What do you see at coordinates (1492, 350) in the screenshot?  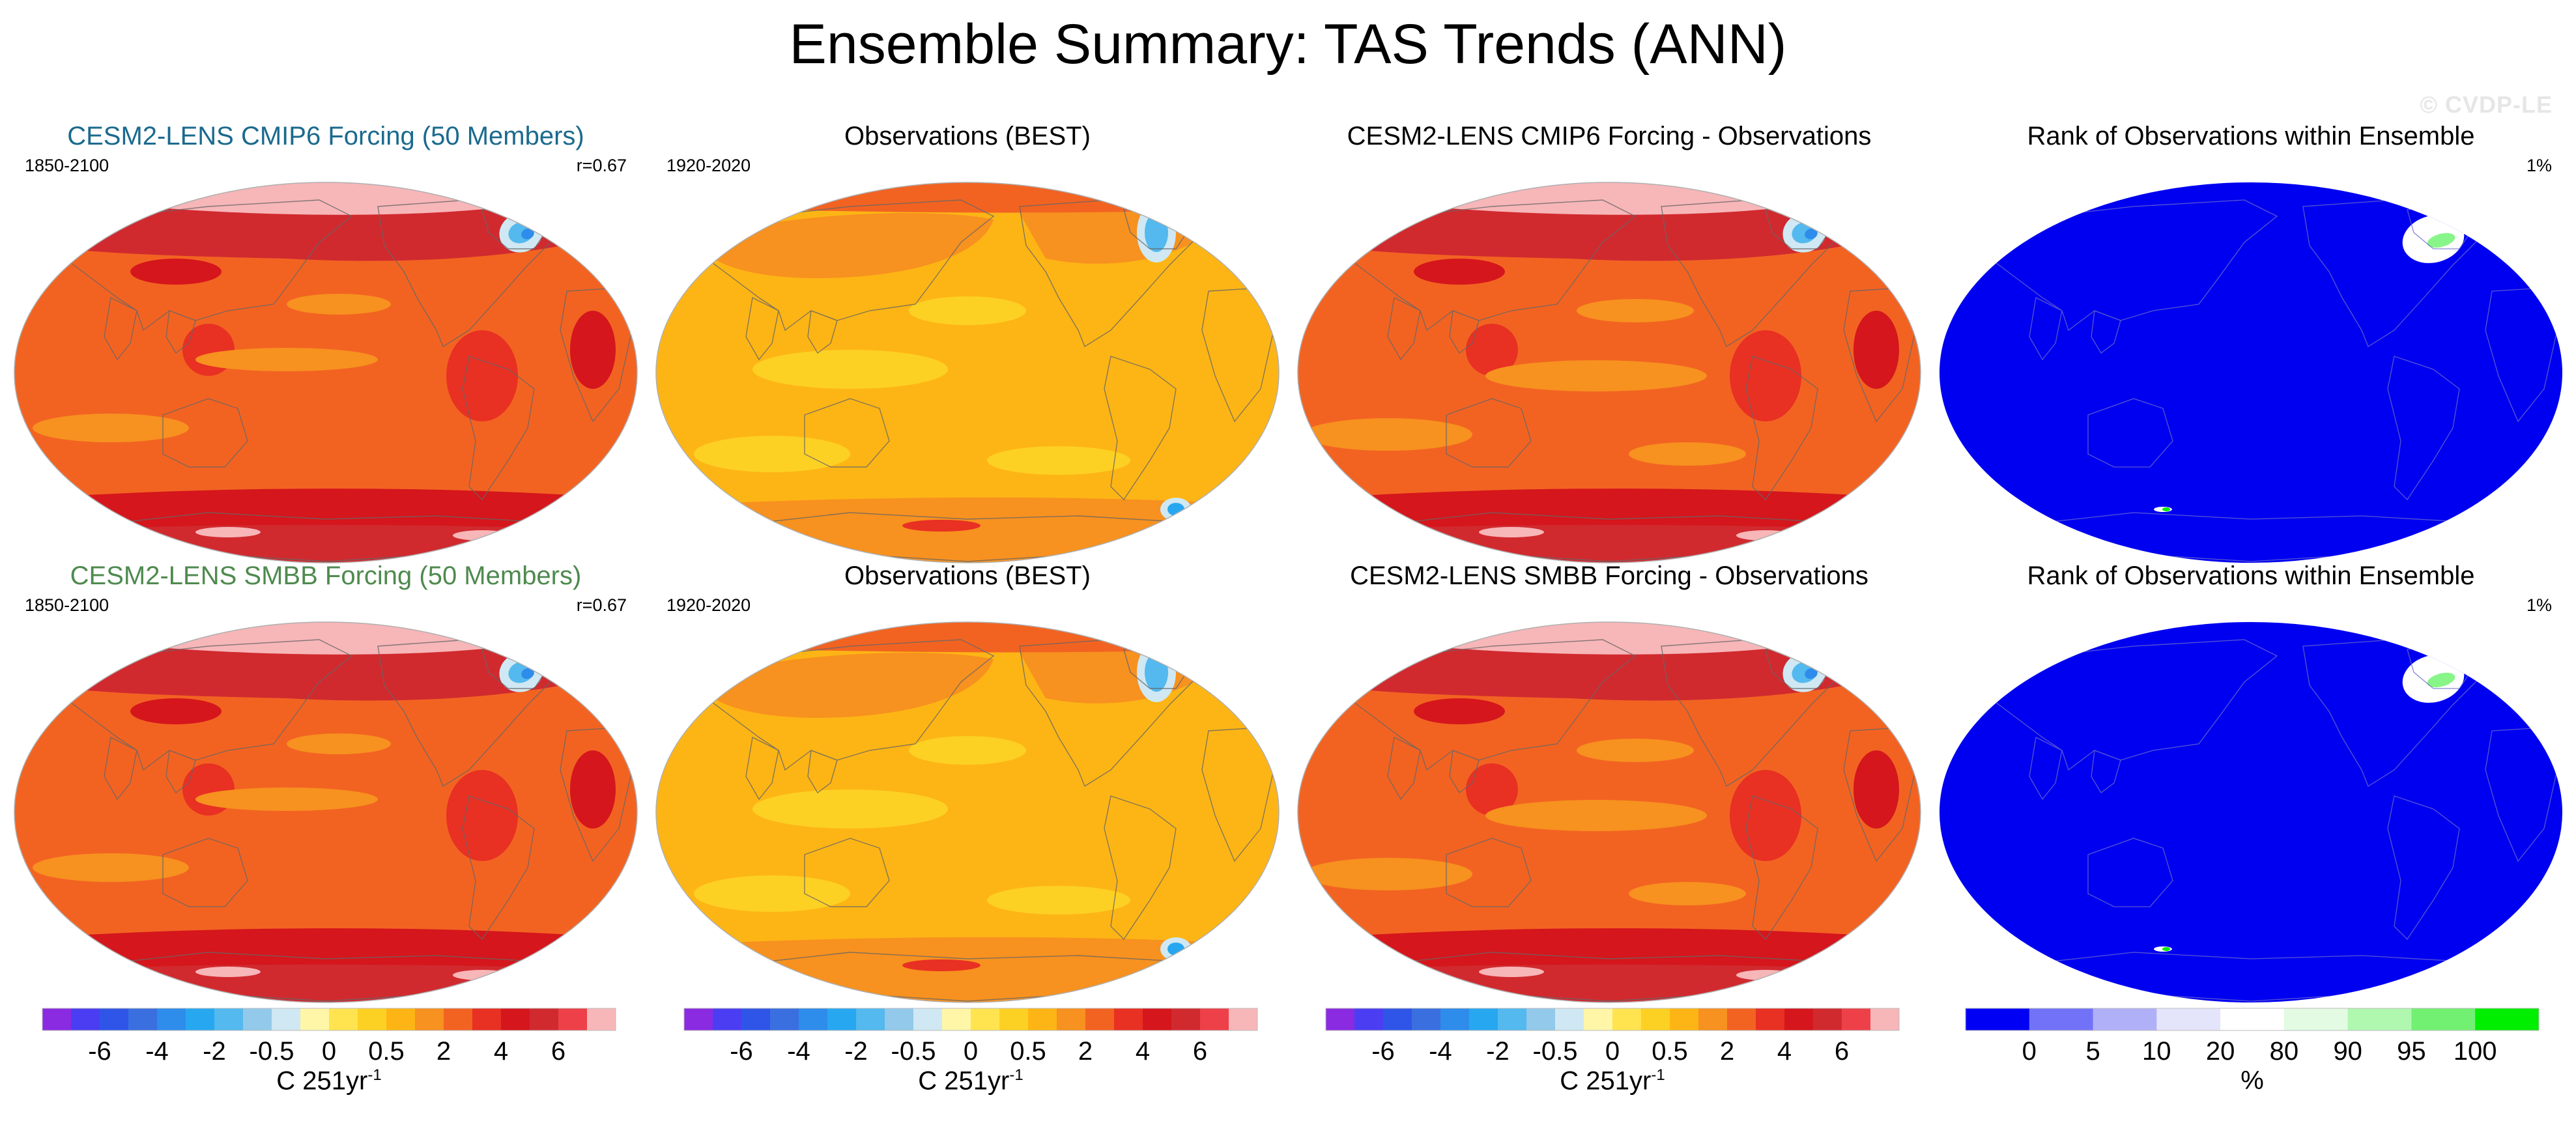 I see `field-maritime-hot` at bounding box center [1492, 350].